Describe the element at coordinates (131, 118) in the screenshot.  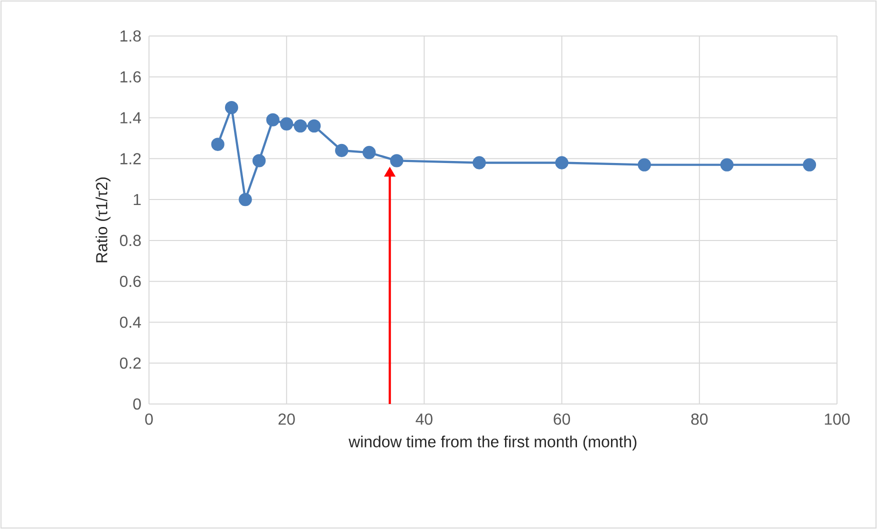
I see `y-tick-label: 1.4` at that location.